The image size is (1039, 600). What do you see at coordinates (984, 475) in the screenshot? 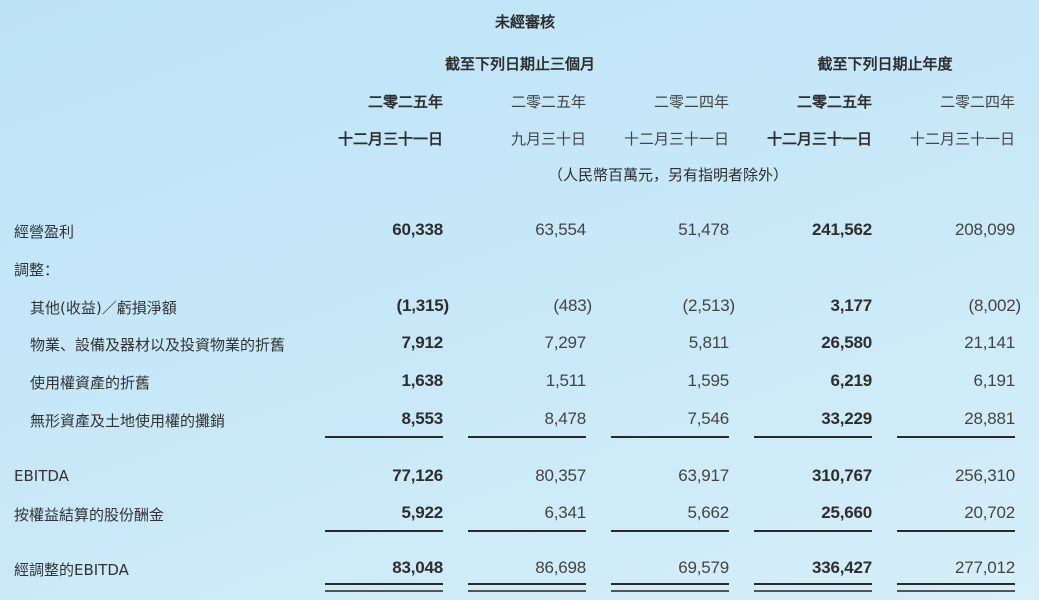
I see `cell-value: 256,310` at bounding box center [984, 475].